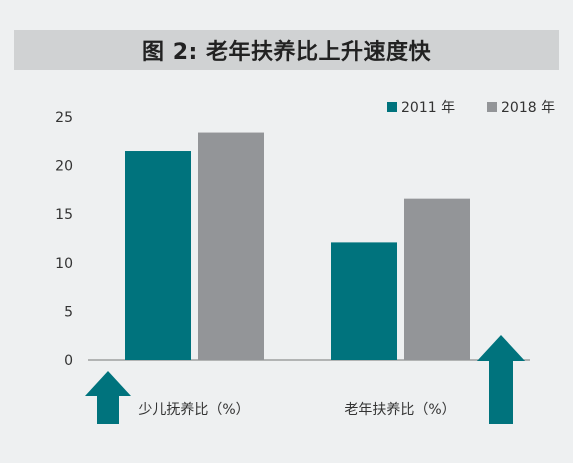 The image size is (573, 463). I want to click on legend-label: 2018 年, so click(528, 108).